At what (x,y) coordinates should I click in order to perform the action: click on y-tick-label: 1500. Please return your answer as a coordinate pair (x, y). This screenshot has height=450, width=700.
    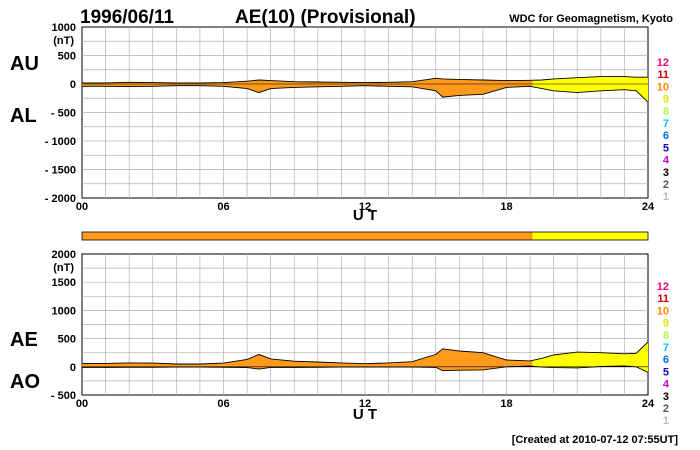
    Looking at the image, I should click on (64, 283).